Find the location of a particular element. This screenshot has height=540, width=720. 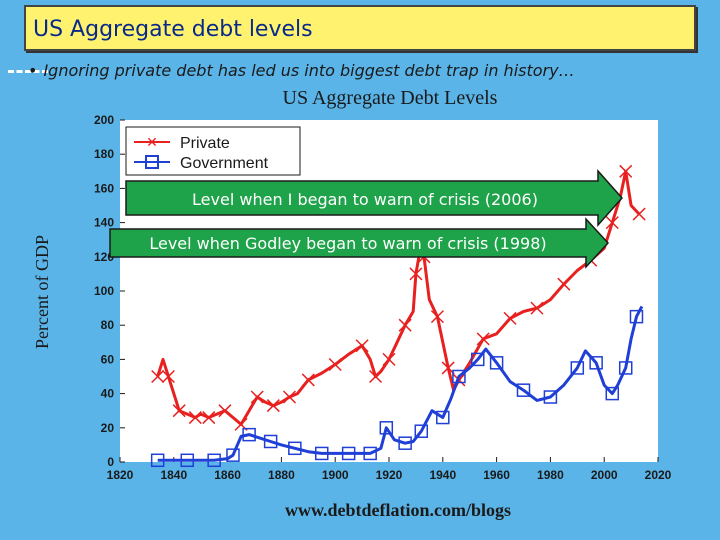

x-tick-label: 1860 is located at coordinates (227, 475).